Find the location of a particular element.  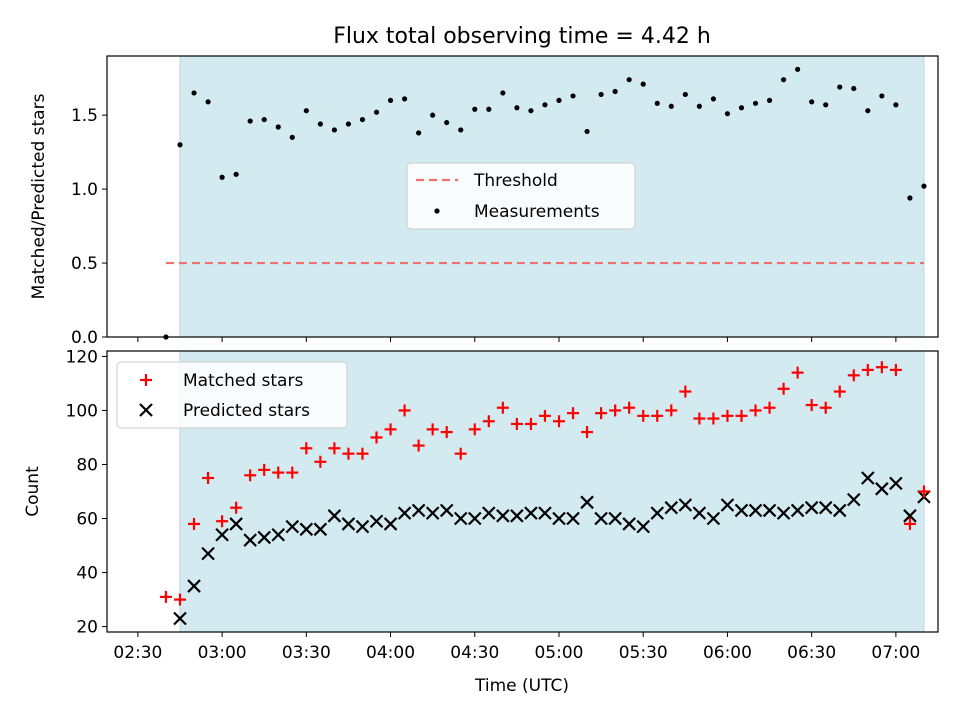

count-y-tick-label: 100 is located at coordinates (82, 411).